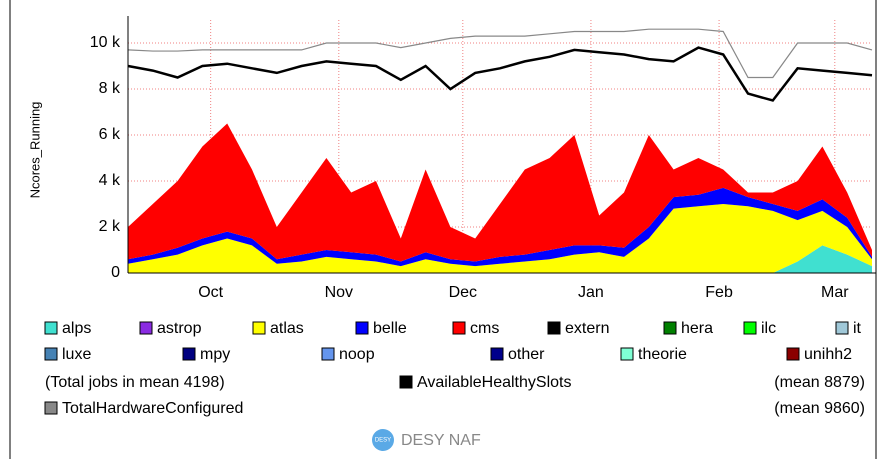 Image resolution: width=882 pixels, height=464 pixels. I want to click on annotation: (mean 8879), so click(819, 382).